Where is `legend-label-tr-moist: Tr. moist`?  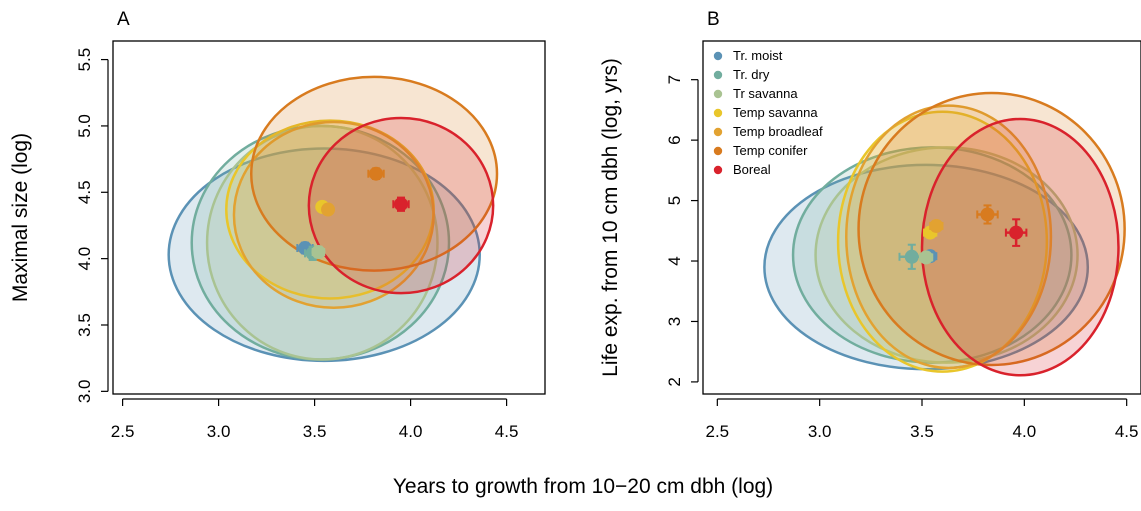 legend-label-tr-moist: Tr. moist is located at coordinates (758, 55).